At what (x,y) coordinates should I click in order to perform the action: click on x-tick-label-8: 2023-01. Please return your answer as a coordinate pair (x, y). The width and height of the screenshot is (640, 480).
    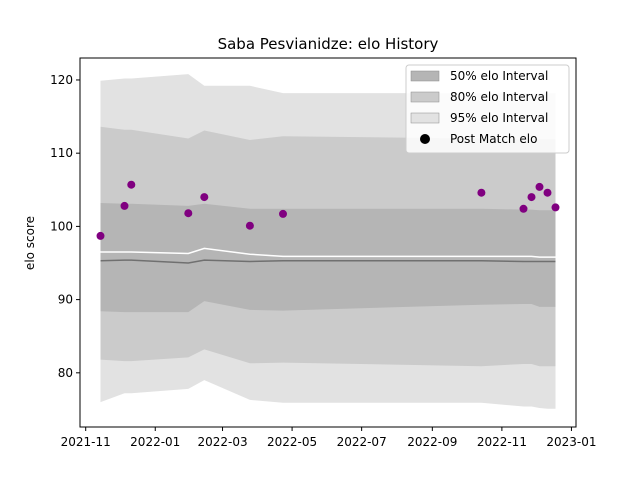
    Looking at the image, I should click on (571, 442).